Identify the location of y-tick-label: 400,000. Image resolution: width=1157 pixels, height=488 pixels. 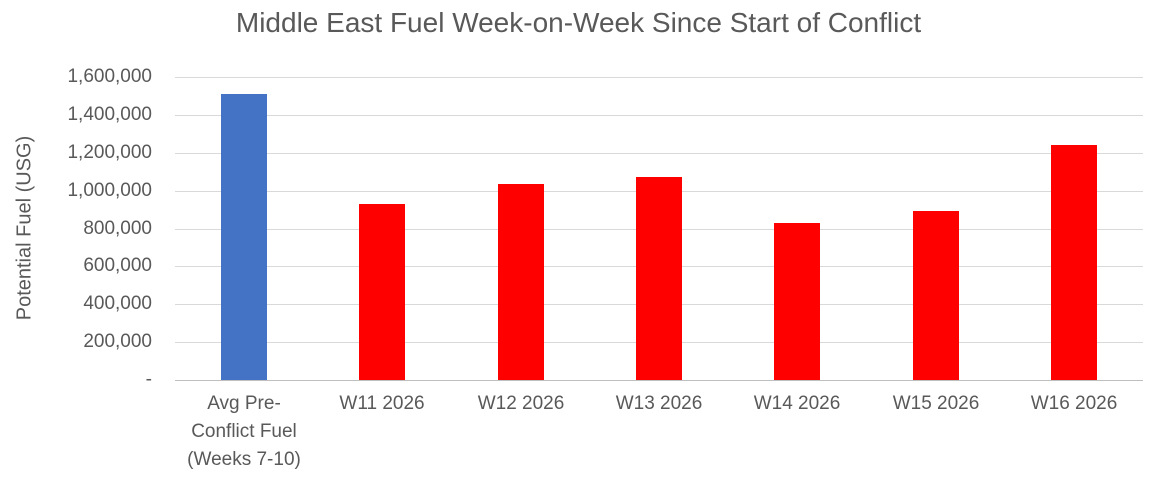
(117, 303).